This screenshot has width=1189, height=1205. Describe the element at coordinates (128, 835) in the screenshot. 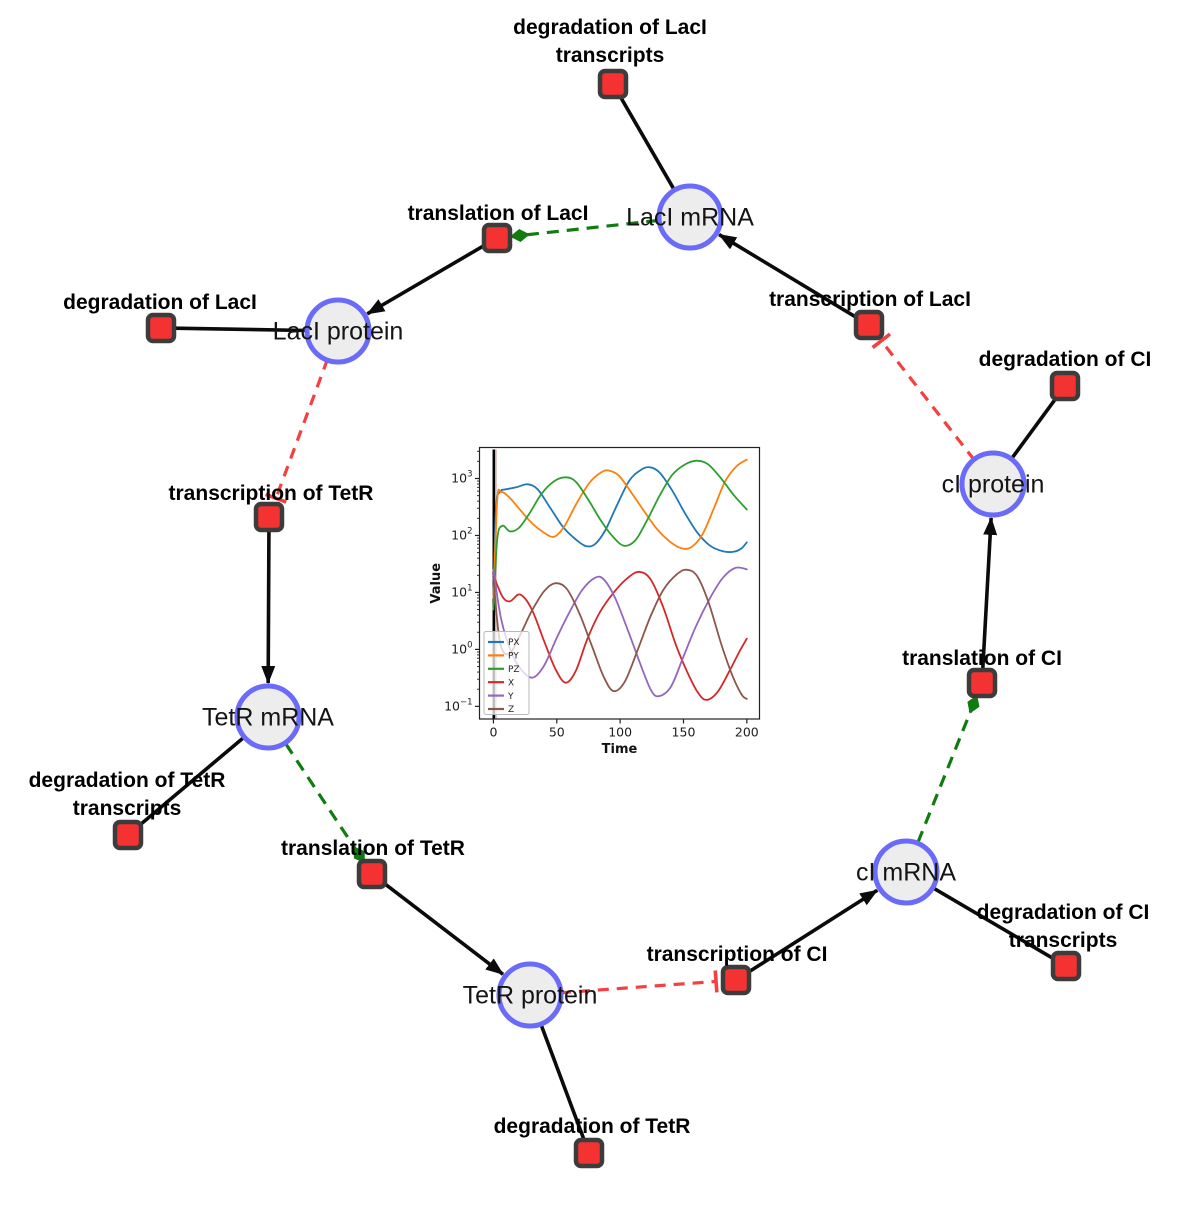

I see `reaction-square-deg_tetr_tx` at that location.